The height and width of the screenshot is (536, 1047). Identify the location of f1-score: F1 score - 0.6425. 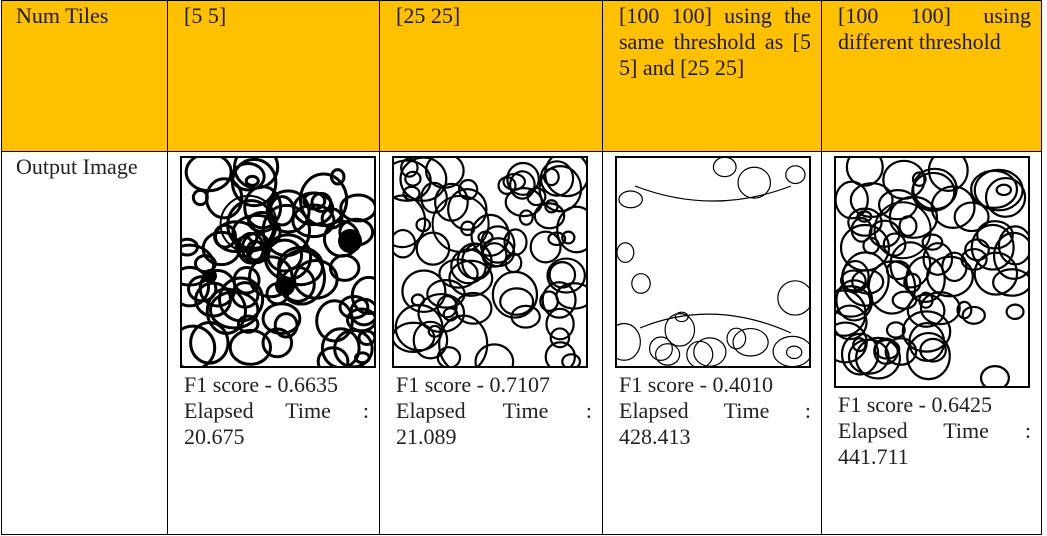
(915, 404).